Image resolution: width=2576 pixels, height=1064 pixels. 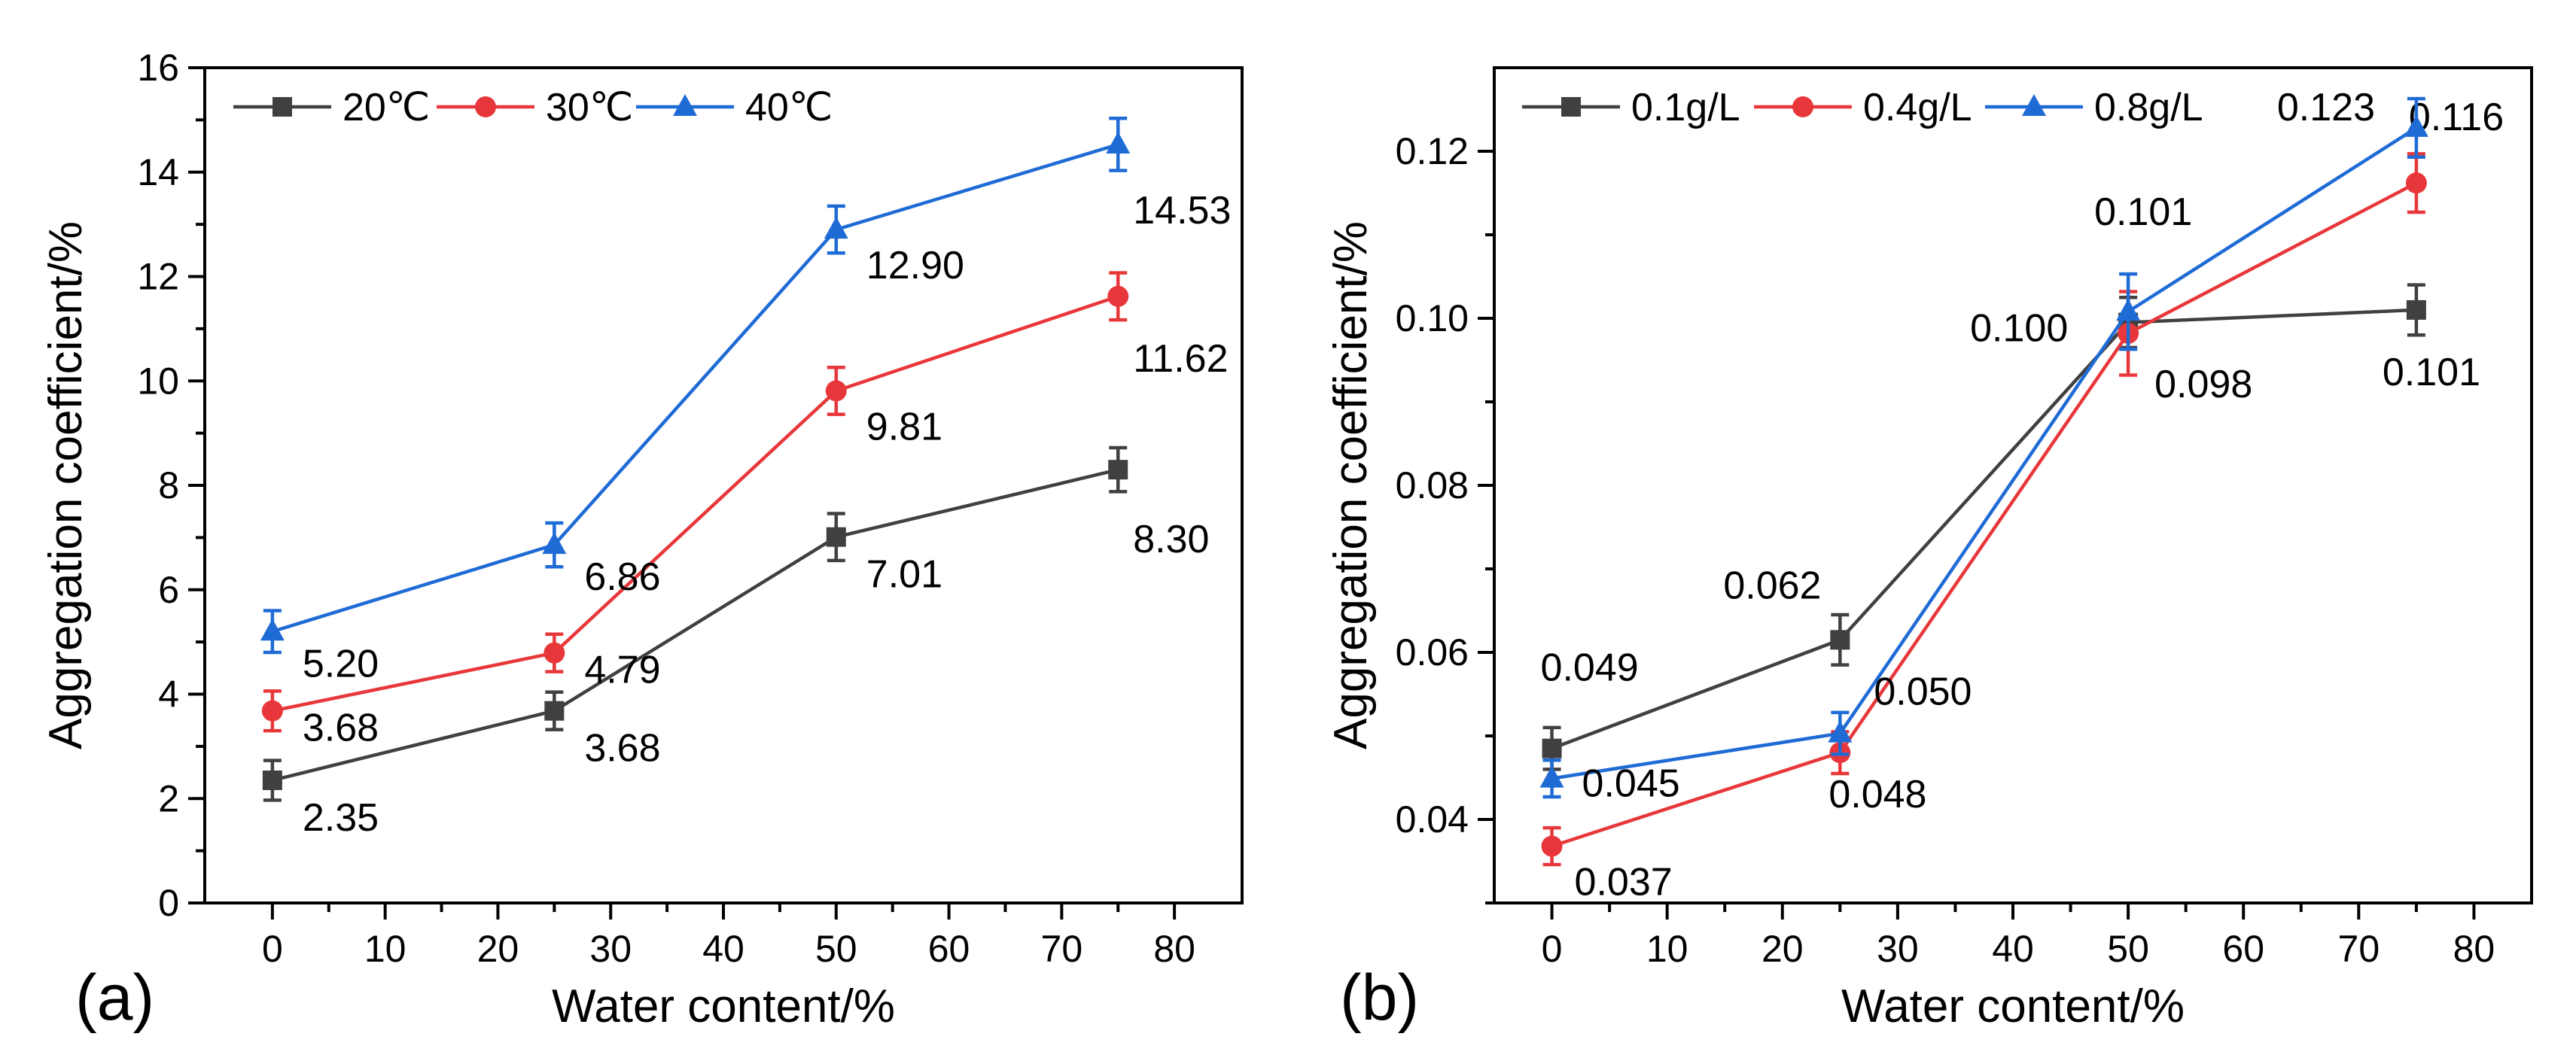 I want to click on legend-label: 20℃, so click(x=386, y=107).